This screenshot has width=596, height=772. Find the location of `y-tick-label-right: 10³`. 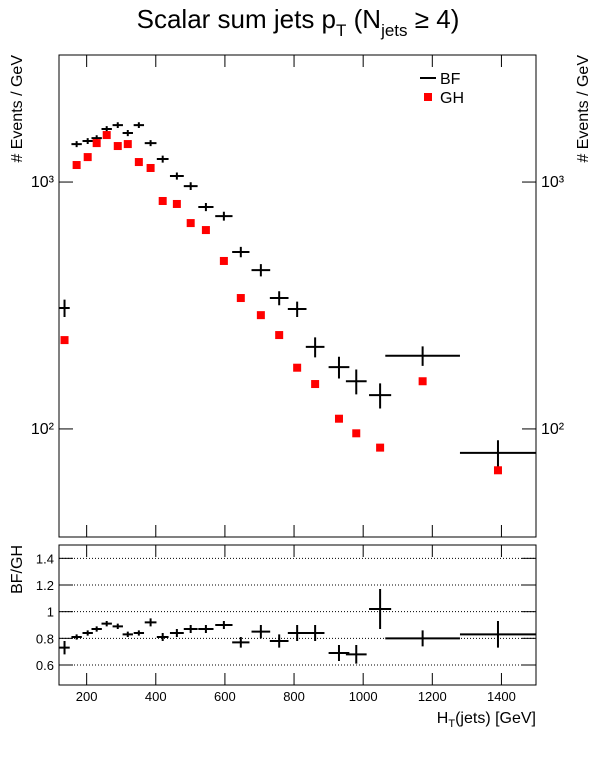

y-tick-label-right: 10³ is located at coordinates (553, 182).